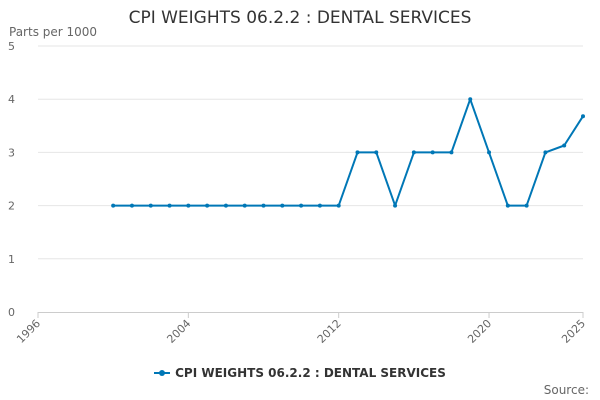 The height and width of the screenshot is (400, 600). What do you see at coordinates (28, 331) in the screenshot?
I see `x-tick-label: 1996` at bounding box center [28, 331].